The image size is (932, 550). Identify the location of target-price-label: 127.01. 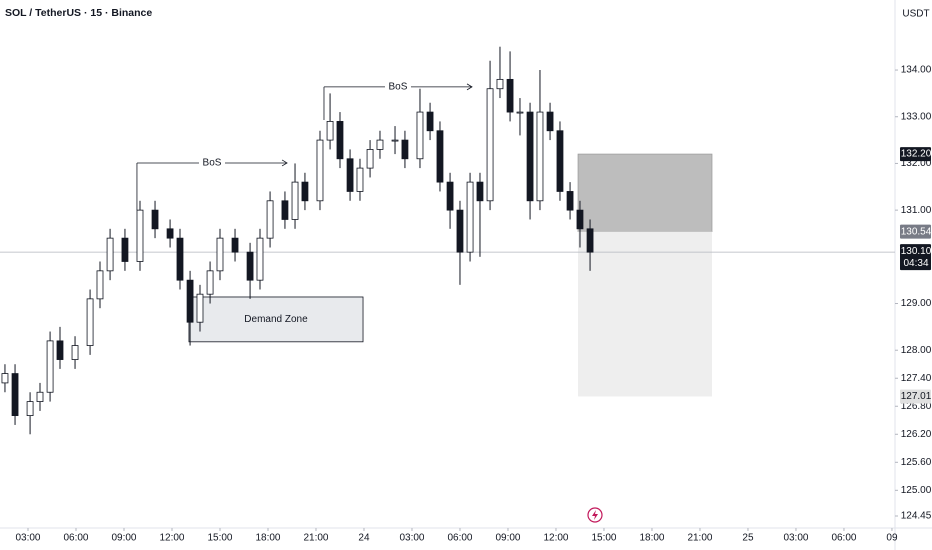
(916, 396).